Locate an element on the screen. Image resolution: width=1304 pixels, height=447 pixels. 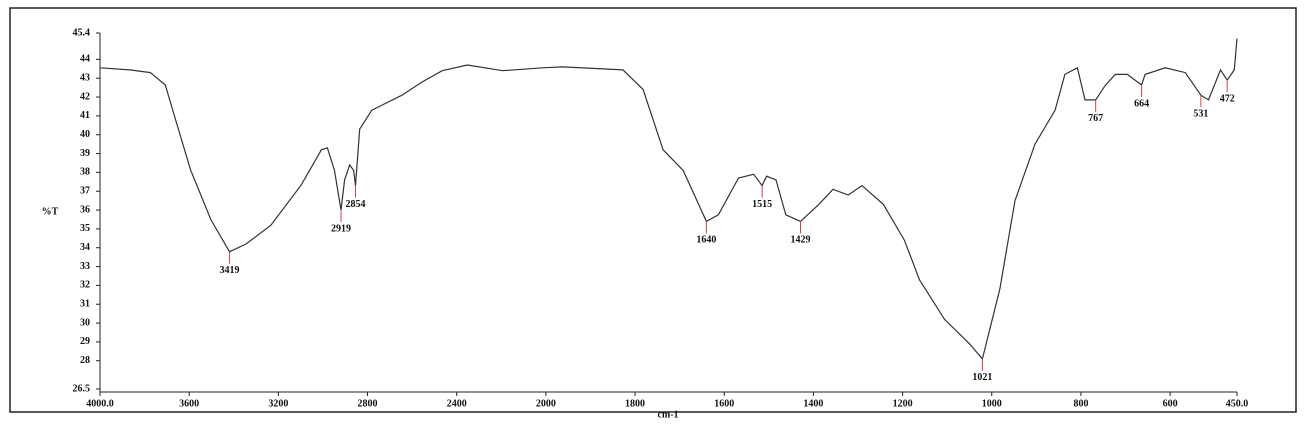
peak-label: 664 is located at coordinates (1141, 103).